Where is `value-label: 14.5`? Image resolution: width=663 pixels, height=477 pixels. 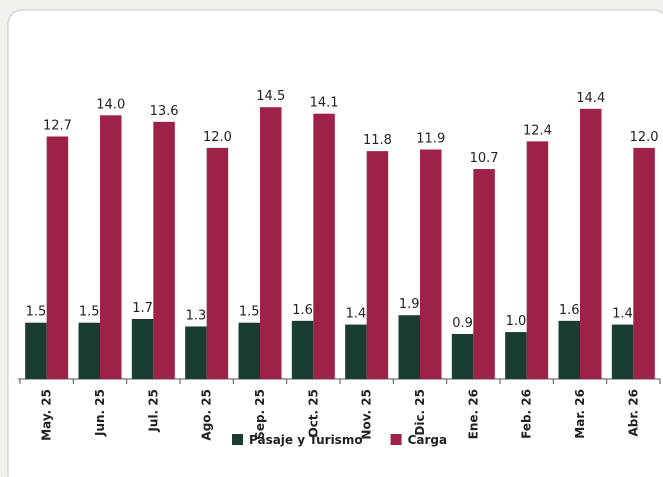 value-label: 14.5 is located at coordinates (270, 96).